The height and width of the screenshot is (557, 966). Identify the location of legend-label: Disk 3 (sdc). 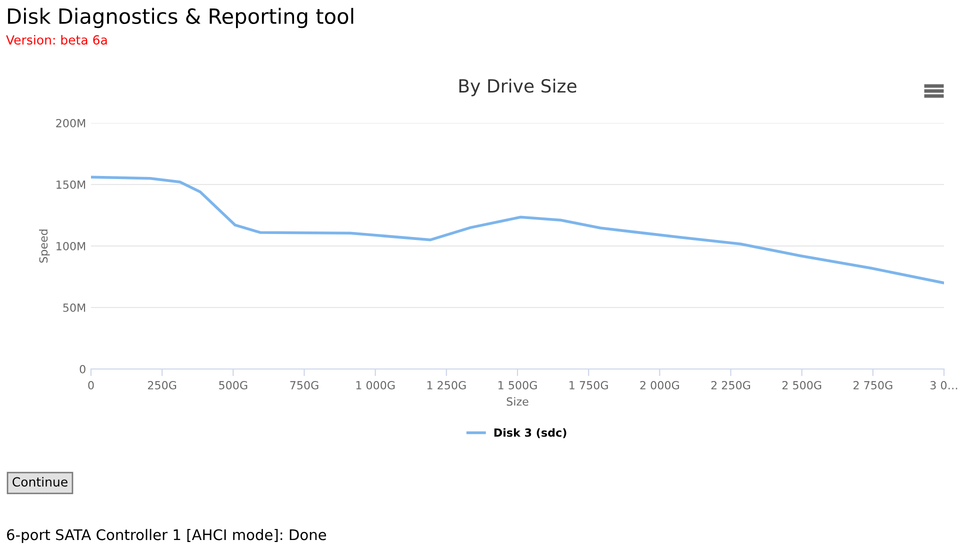
(530, 433).